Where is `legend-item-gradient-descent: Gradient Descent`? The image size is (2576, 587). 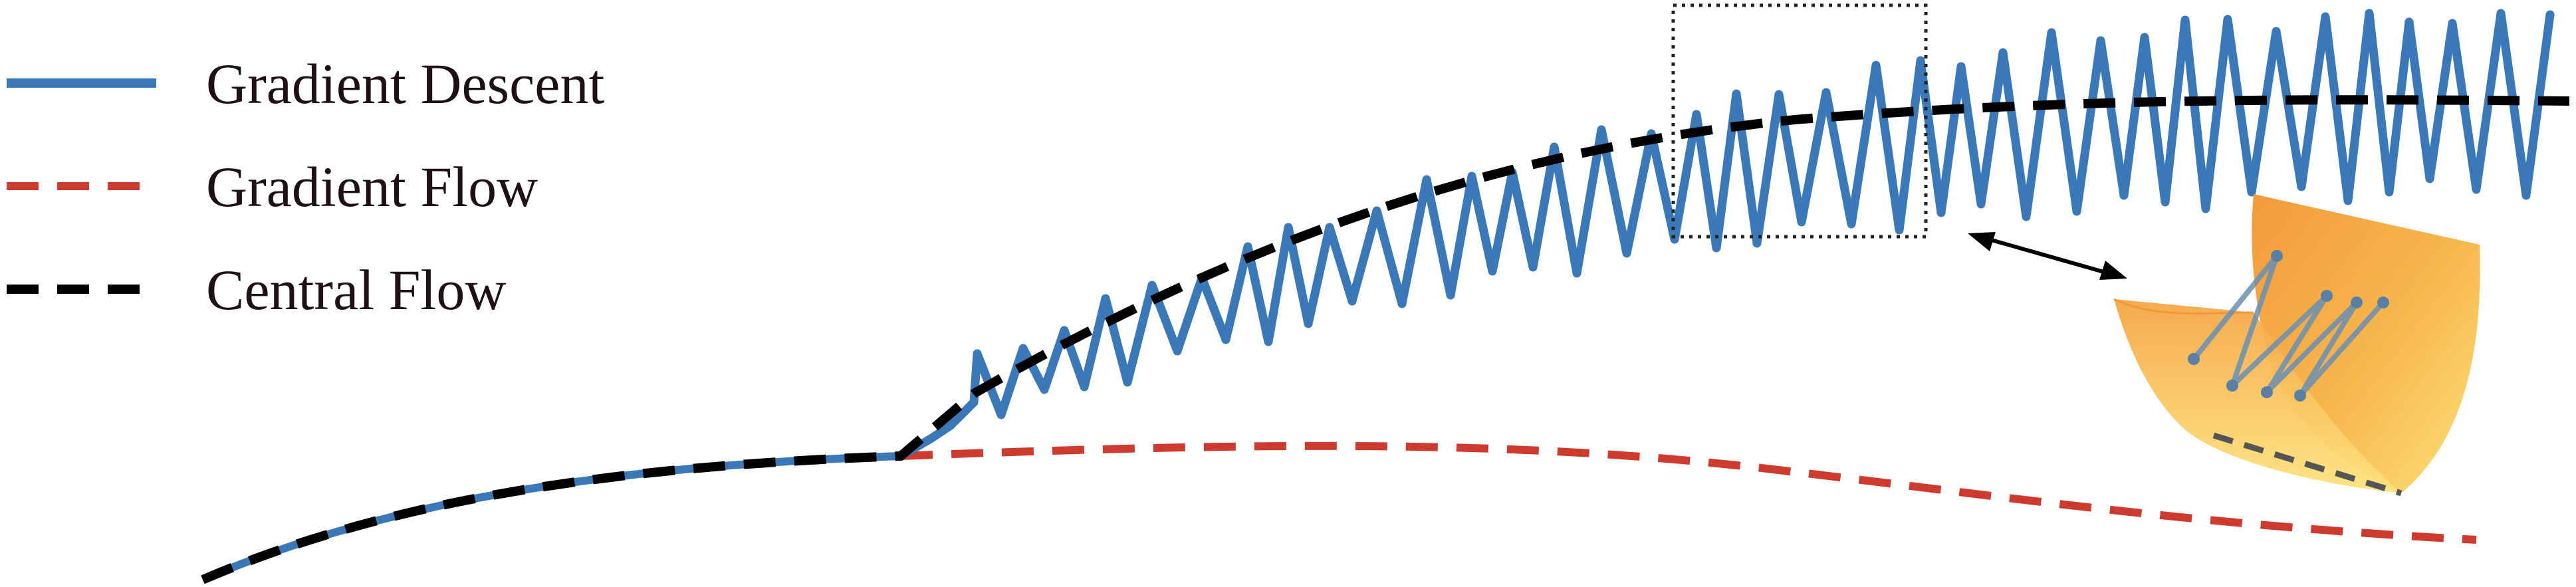 legend-item-gradient-descent: Gradient Descent is located at coordinates (305, 84).